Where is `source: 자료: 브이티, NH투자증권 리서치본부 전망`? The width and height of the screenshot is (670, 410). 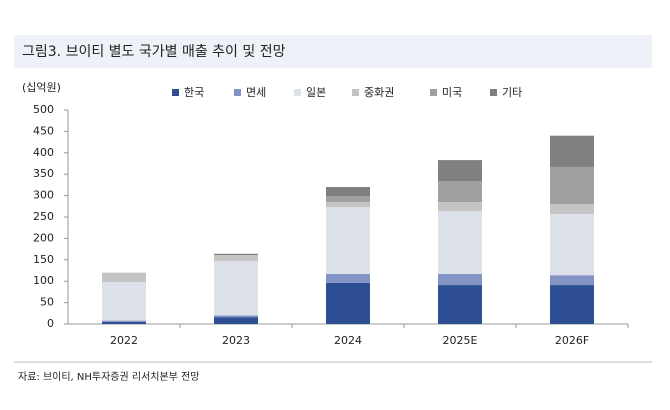 source: 자료: 브이티, NH투자증권 리서치본부 전망 is located at coordinates (108, 377).